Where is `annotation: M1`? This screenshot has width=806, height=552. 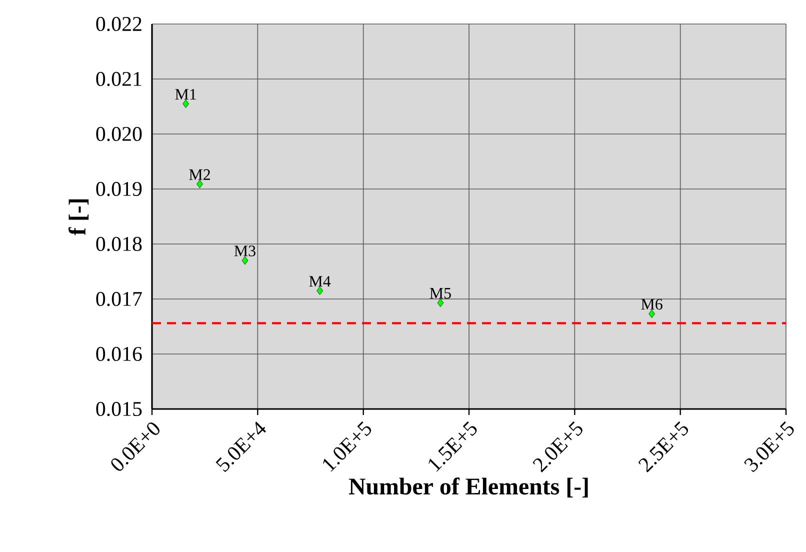 annotation: M1 is located at coordinates (185, 94).